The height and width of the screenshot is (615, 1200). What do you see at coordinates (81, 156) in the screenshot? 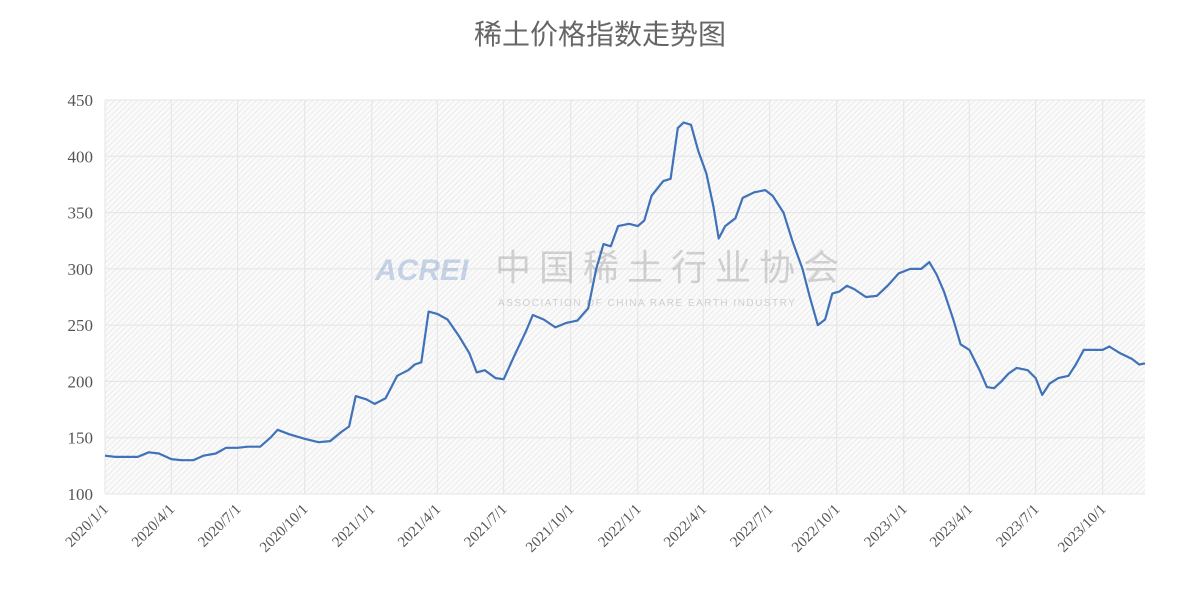
I see `y-tick-label: 400` at bounding box center [81, 156].